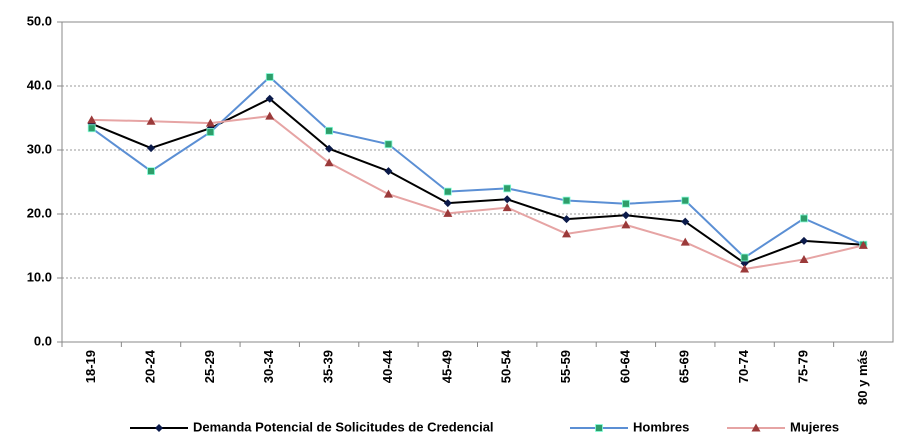 The width and height of the screenshot is (898, 435). I want to click on x-tick-label: 60-64, so click(624, 366).